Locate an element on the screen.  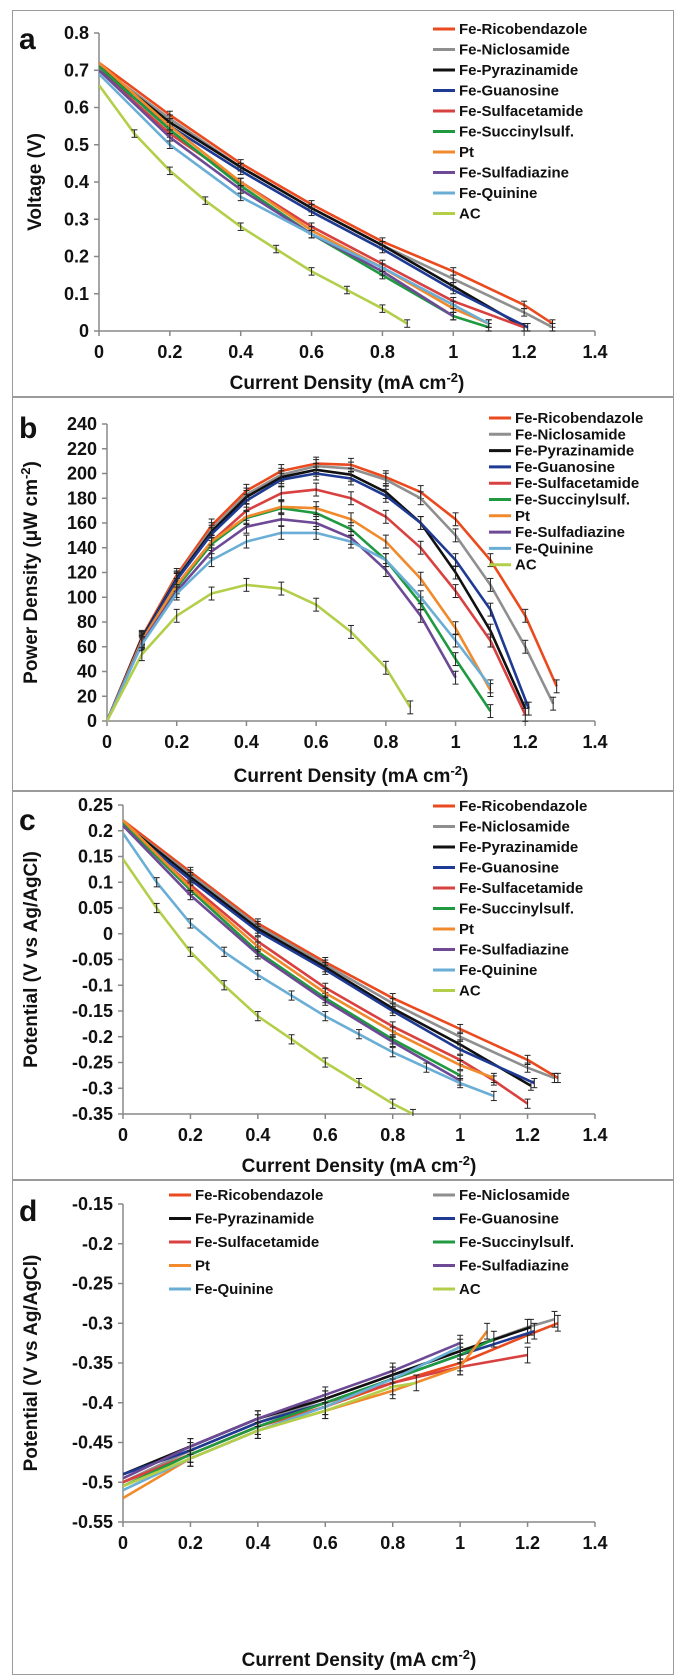
x-tick-label: 0 is located at coordinates (123, 1543).